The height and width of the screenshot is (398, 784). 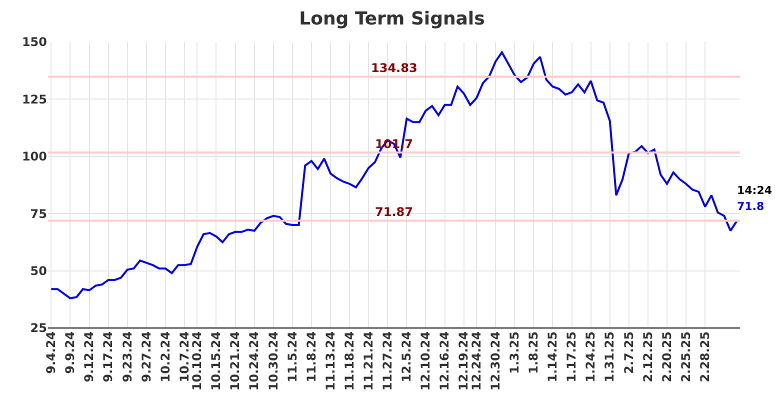 What do you see at coordinates (89, 356) in the screenshot?
I see `x-tick-label: 9.12.24` at bounding box center [89, 356].